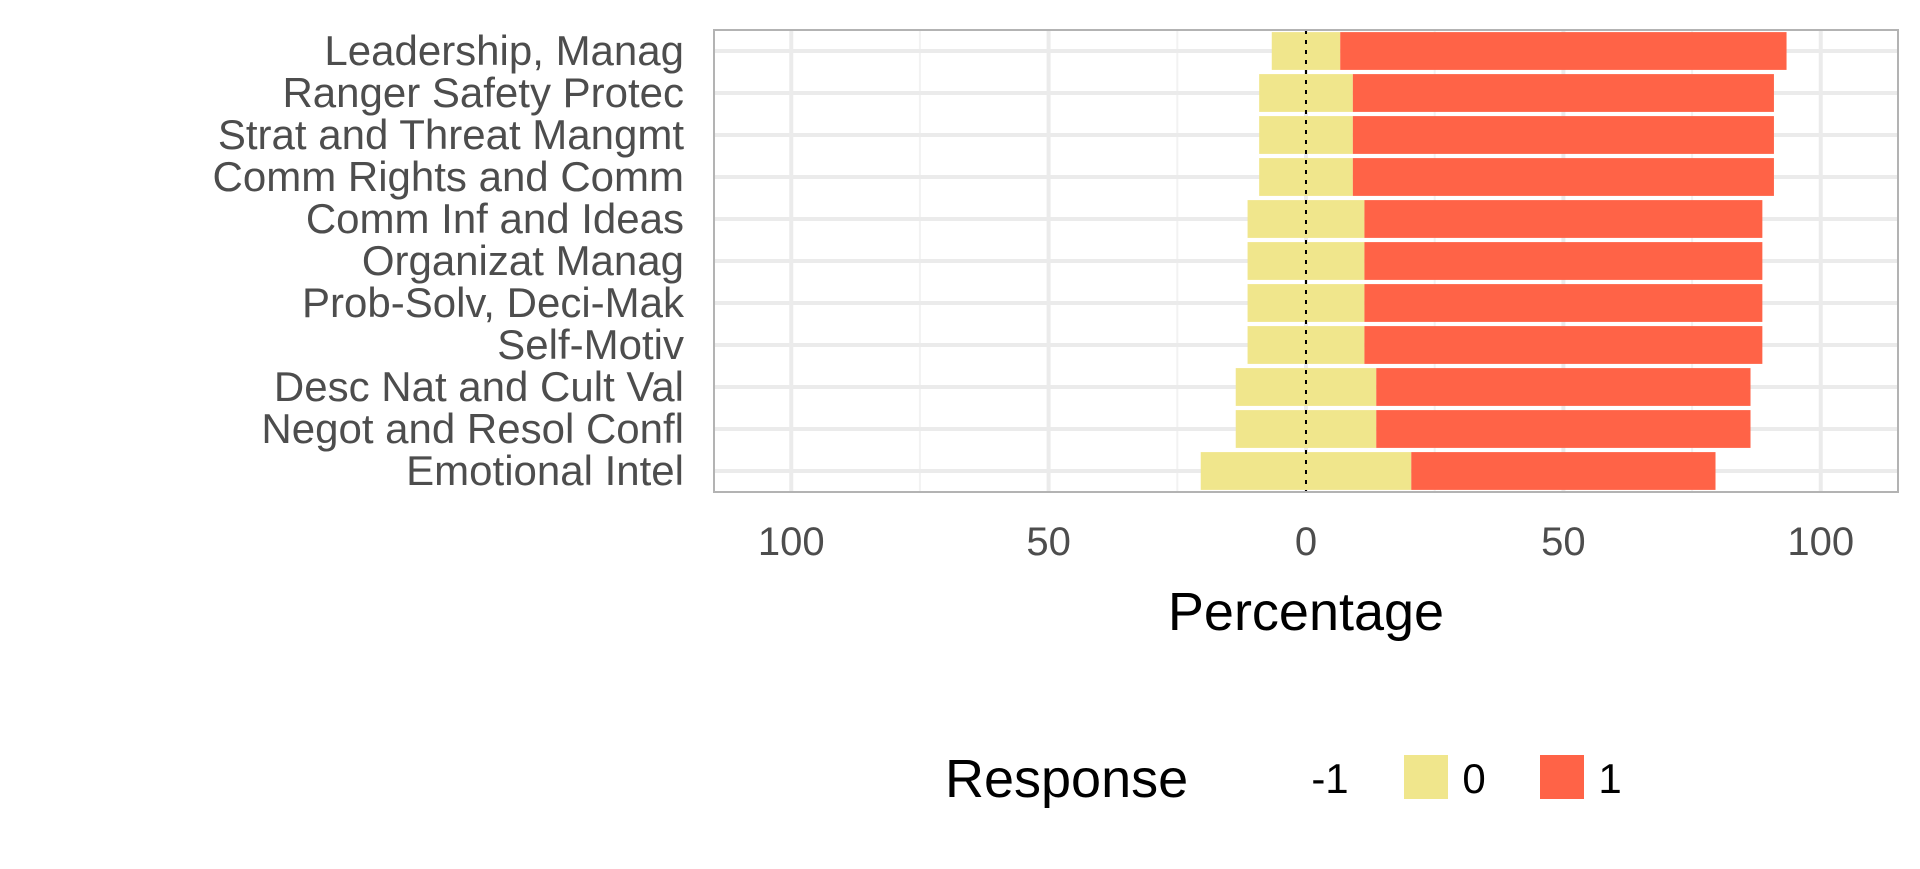 Image resolution: width=1920 pixels, height=869 pixels. I want to click on x-axis-title: Percentage, so click(1306, 612).